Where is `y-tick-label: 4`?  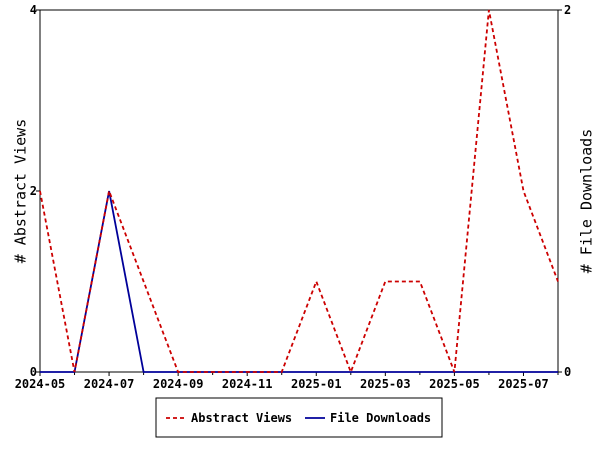 y-tick-label: 4 is located at coordinates (33, 10).